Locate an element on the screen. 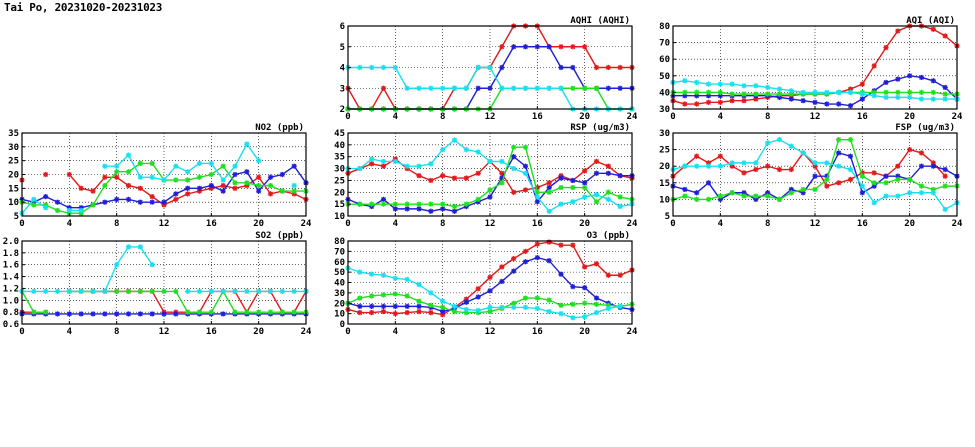 This screenshot has width=975, height=447. x-tick-label: 4 is located at coordinates (396, 224).